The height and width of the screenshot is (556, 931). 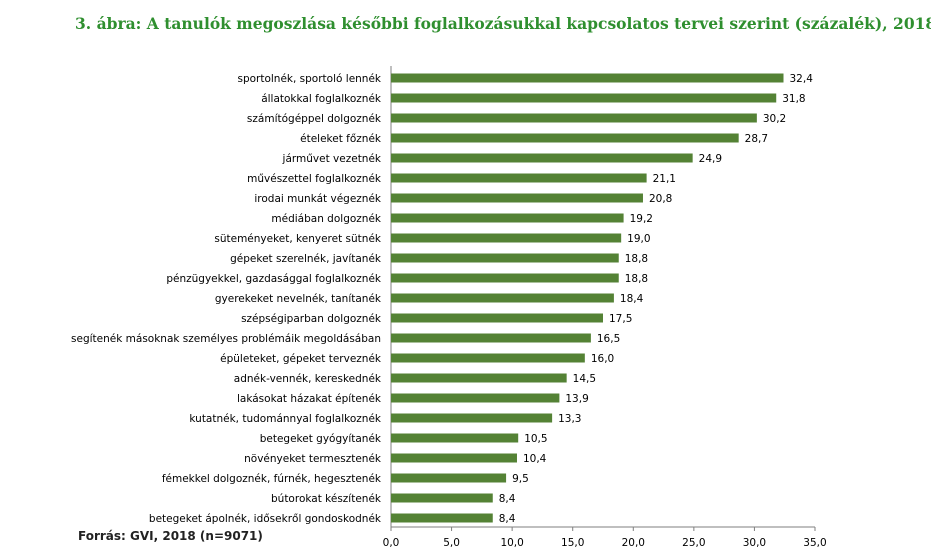 I want to click on data-label: 20,8, so click(x=660, y=199).